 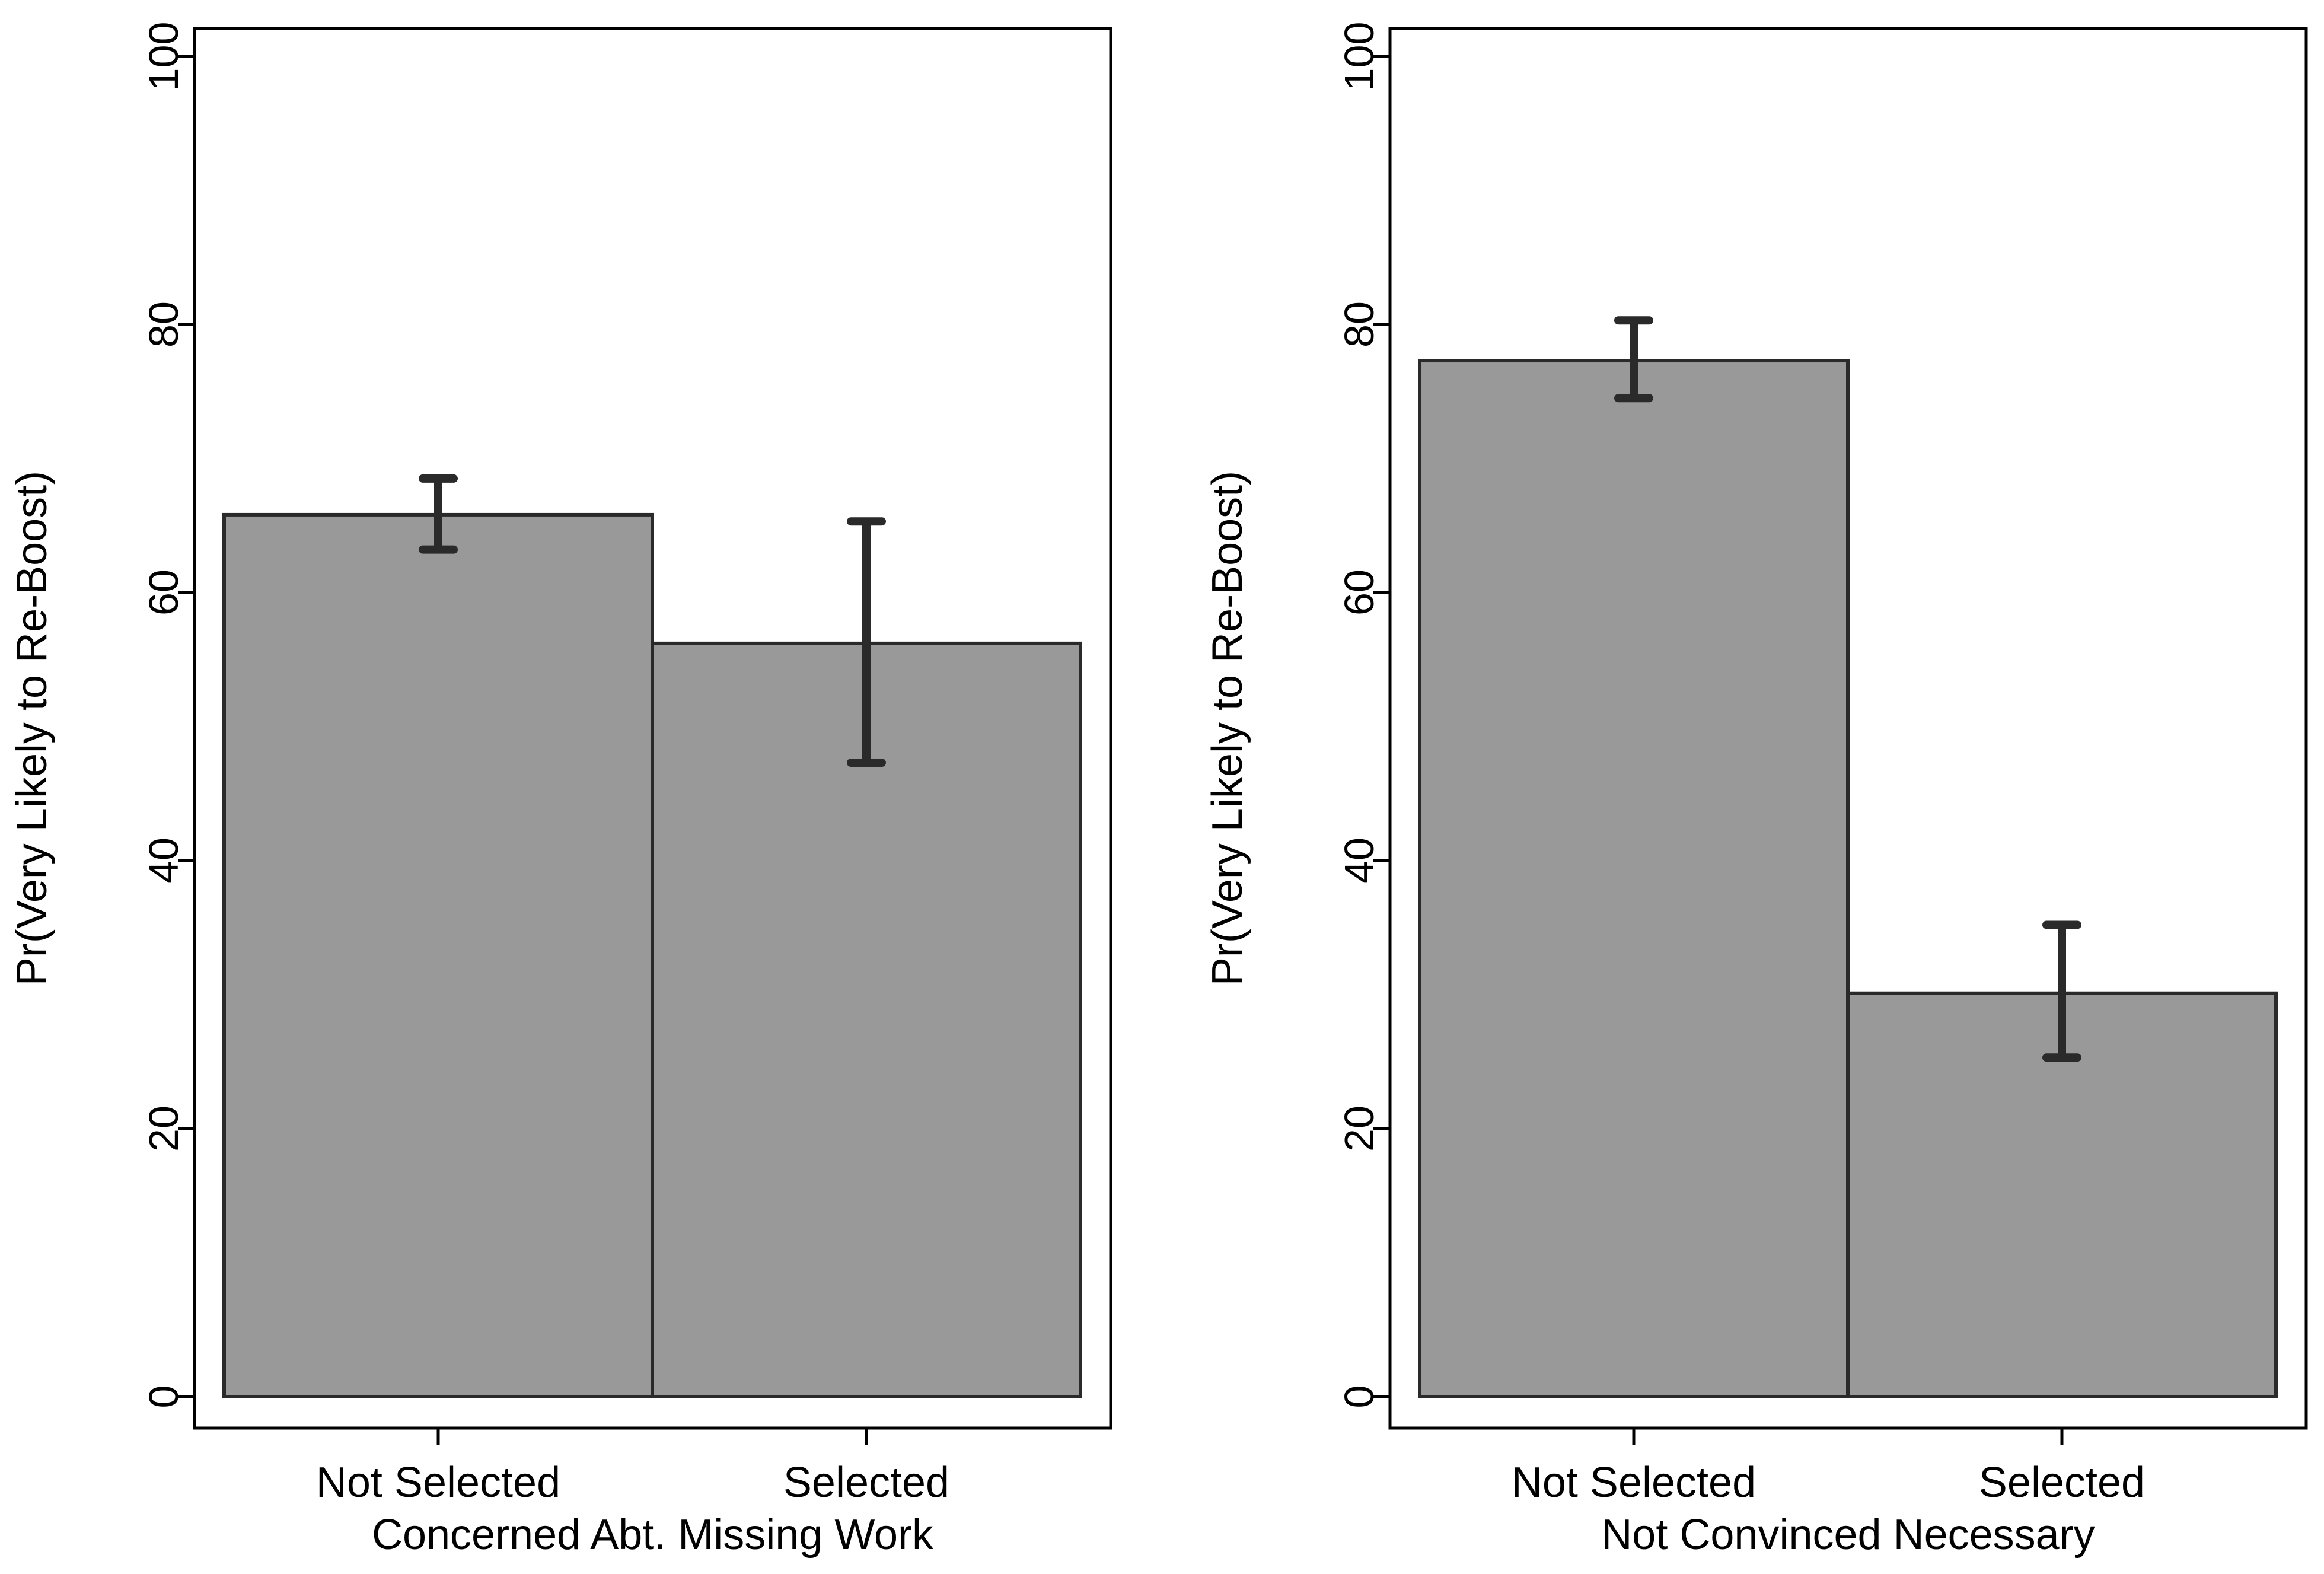 What do you see at coordinates (653, 1535) in the screenshot?
I see `x-axis-title: Concerned Abt. Missing Work` at bounding box center [653, 1535].